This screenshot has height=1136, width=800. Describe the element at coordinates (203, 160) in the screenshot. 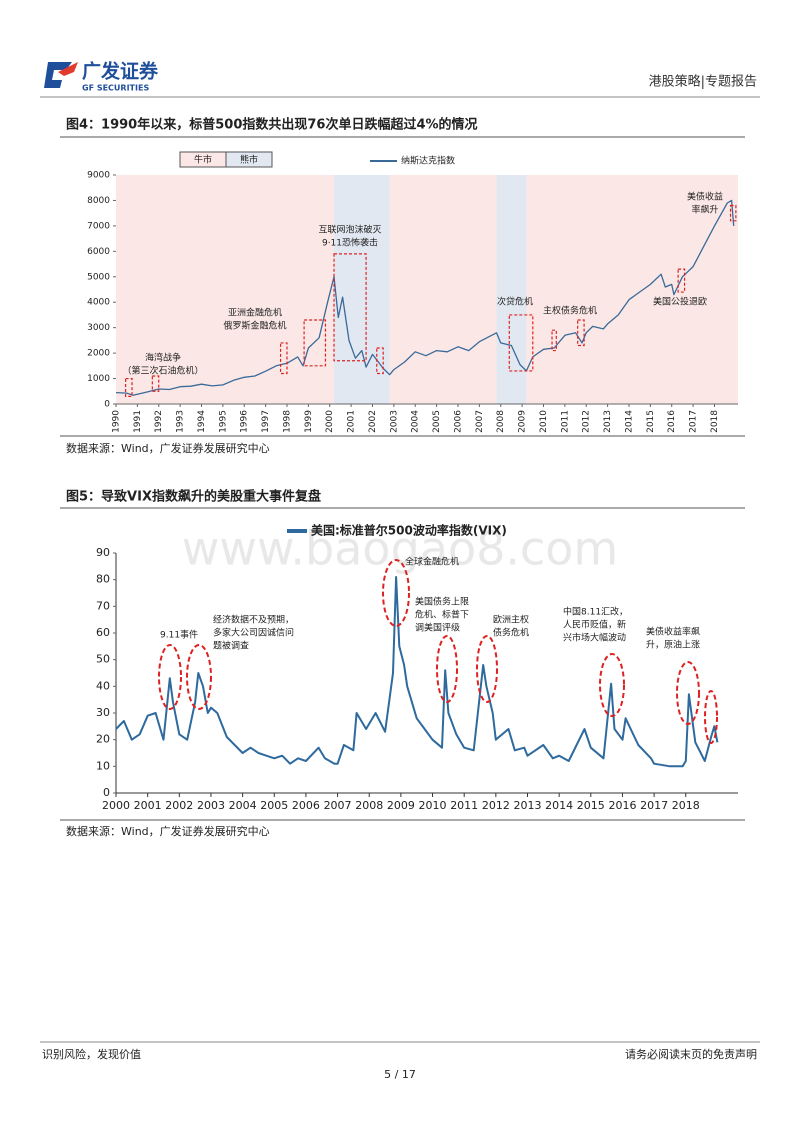

I see `legend-label: 牛市` at that location.